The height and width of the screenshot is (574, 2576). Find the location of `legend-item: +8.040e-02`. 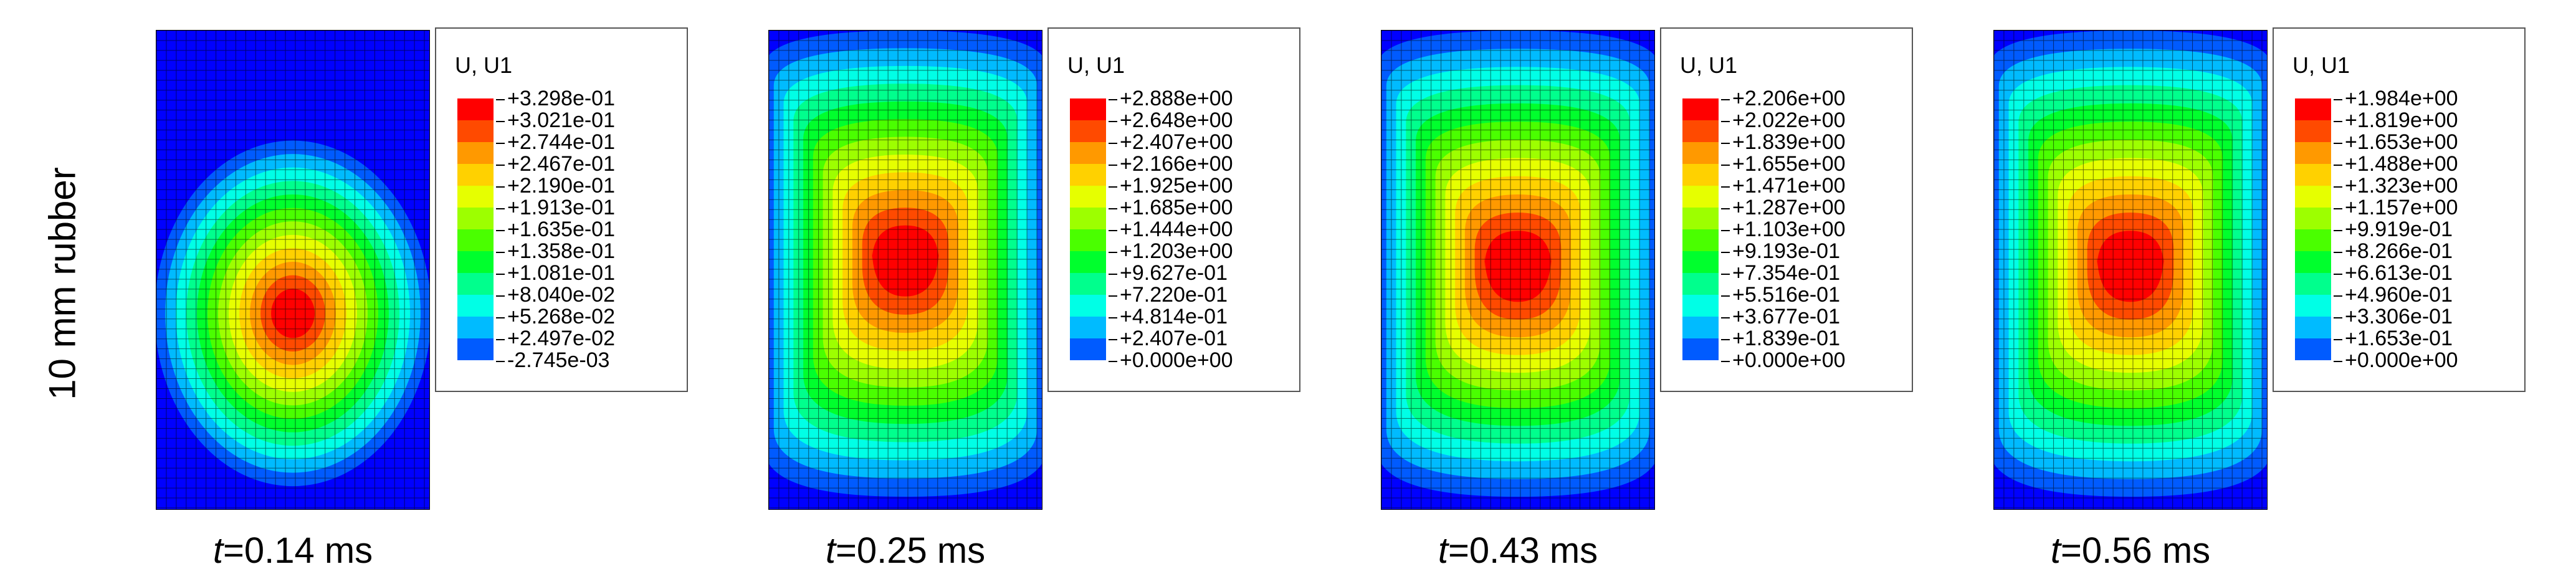

legend-item: +8.040e-02 is located at coordinates (569, 301).